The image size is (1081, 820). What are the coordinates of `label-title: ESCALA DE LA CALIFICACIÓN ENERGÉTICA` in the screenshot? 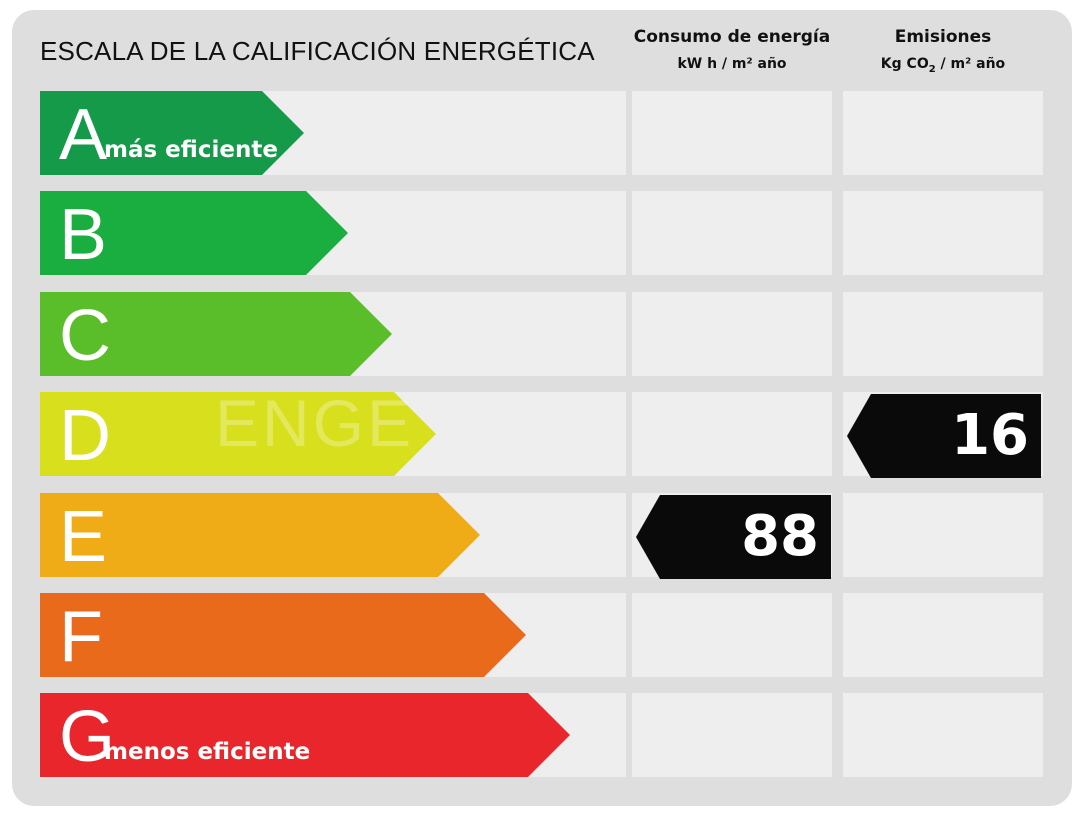 It's located at (317, 51).